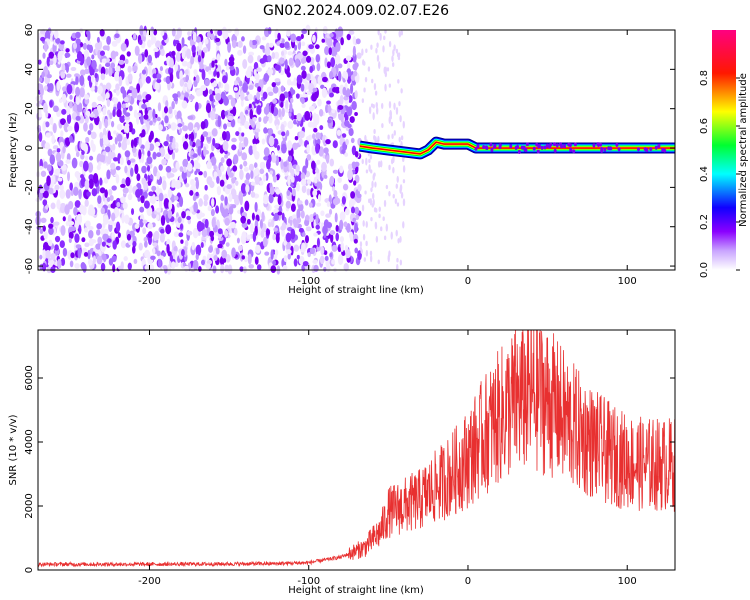  What do you see at coordinates (29, 441) in the screenshot?
I see `snr-y-tick-label: 4000` at bounding box center [29, 441].